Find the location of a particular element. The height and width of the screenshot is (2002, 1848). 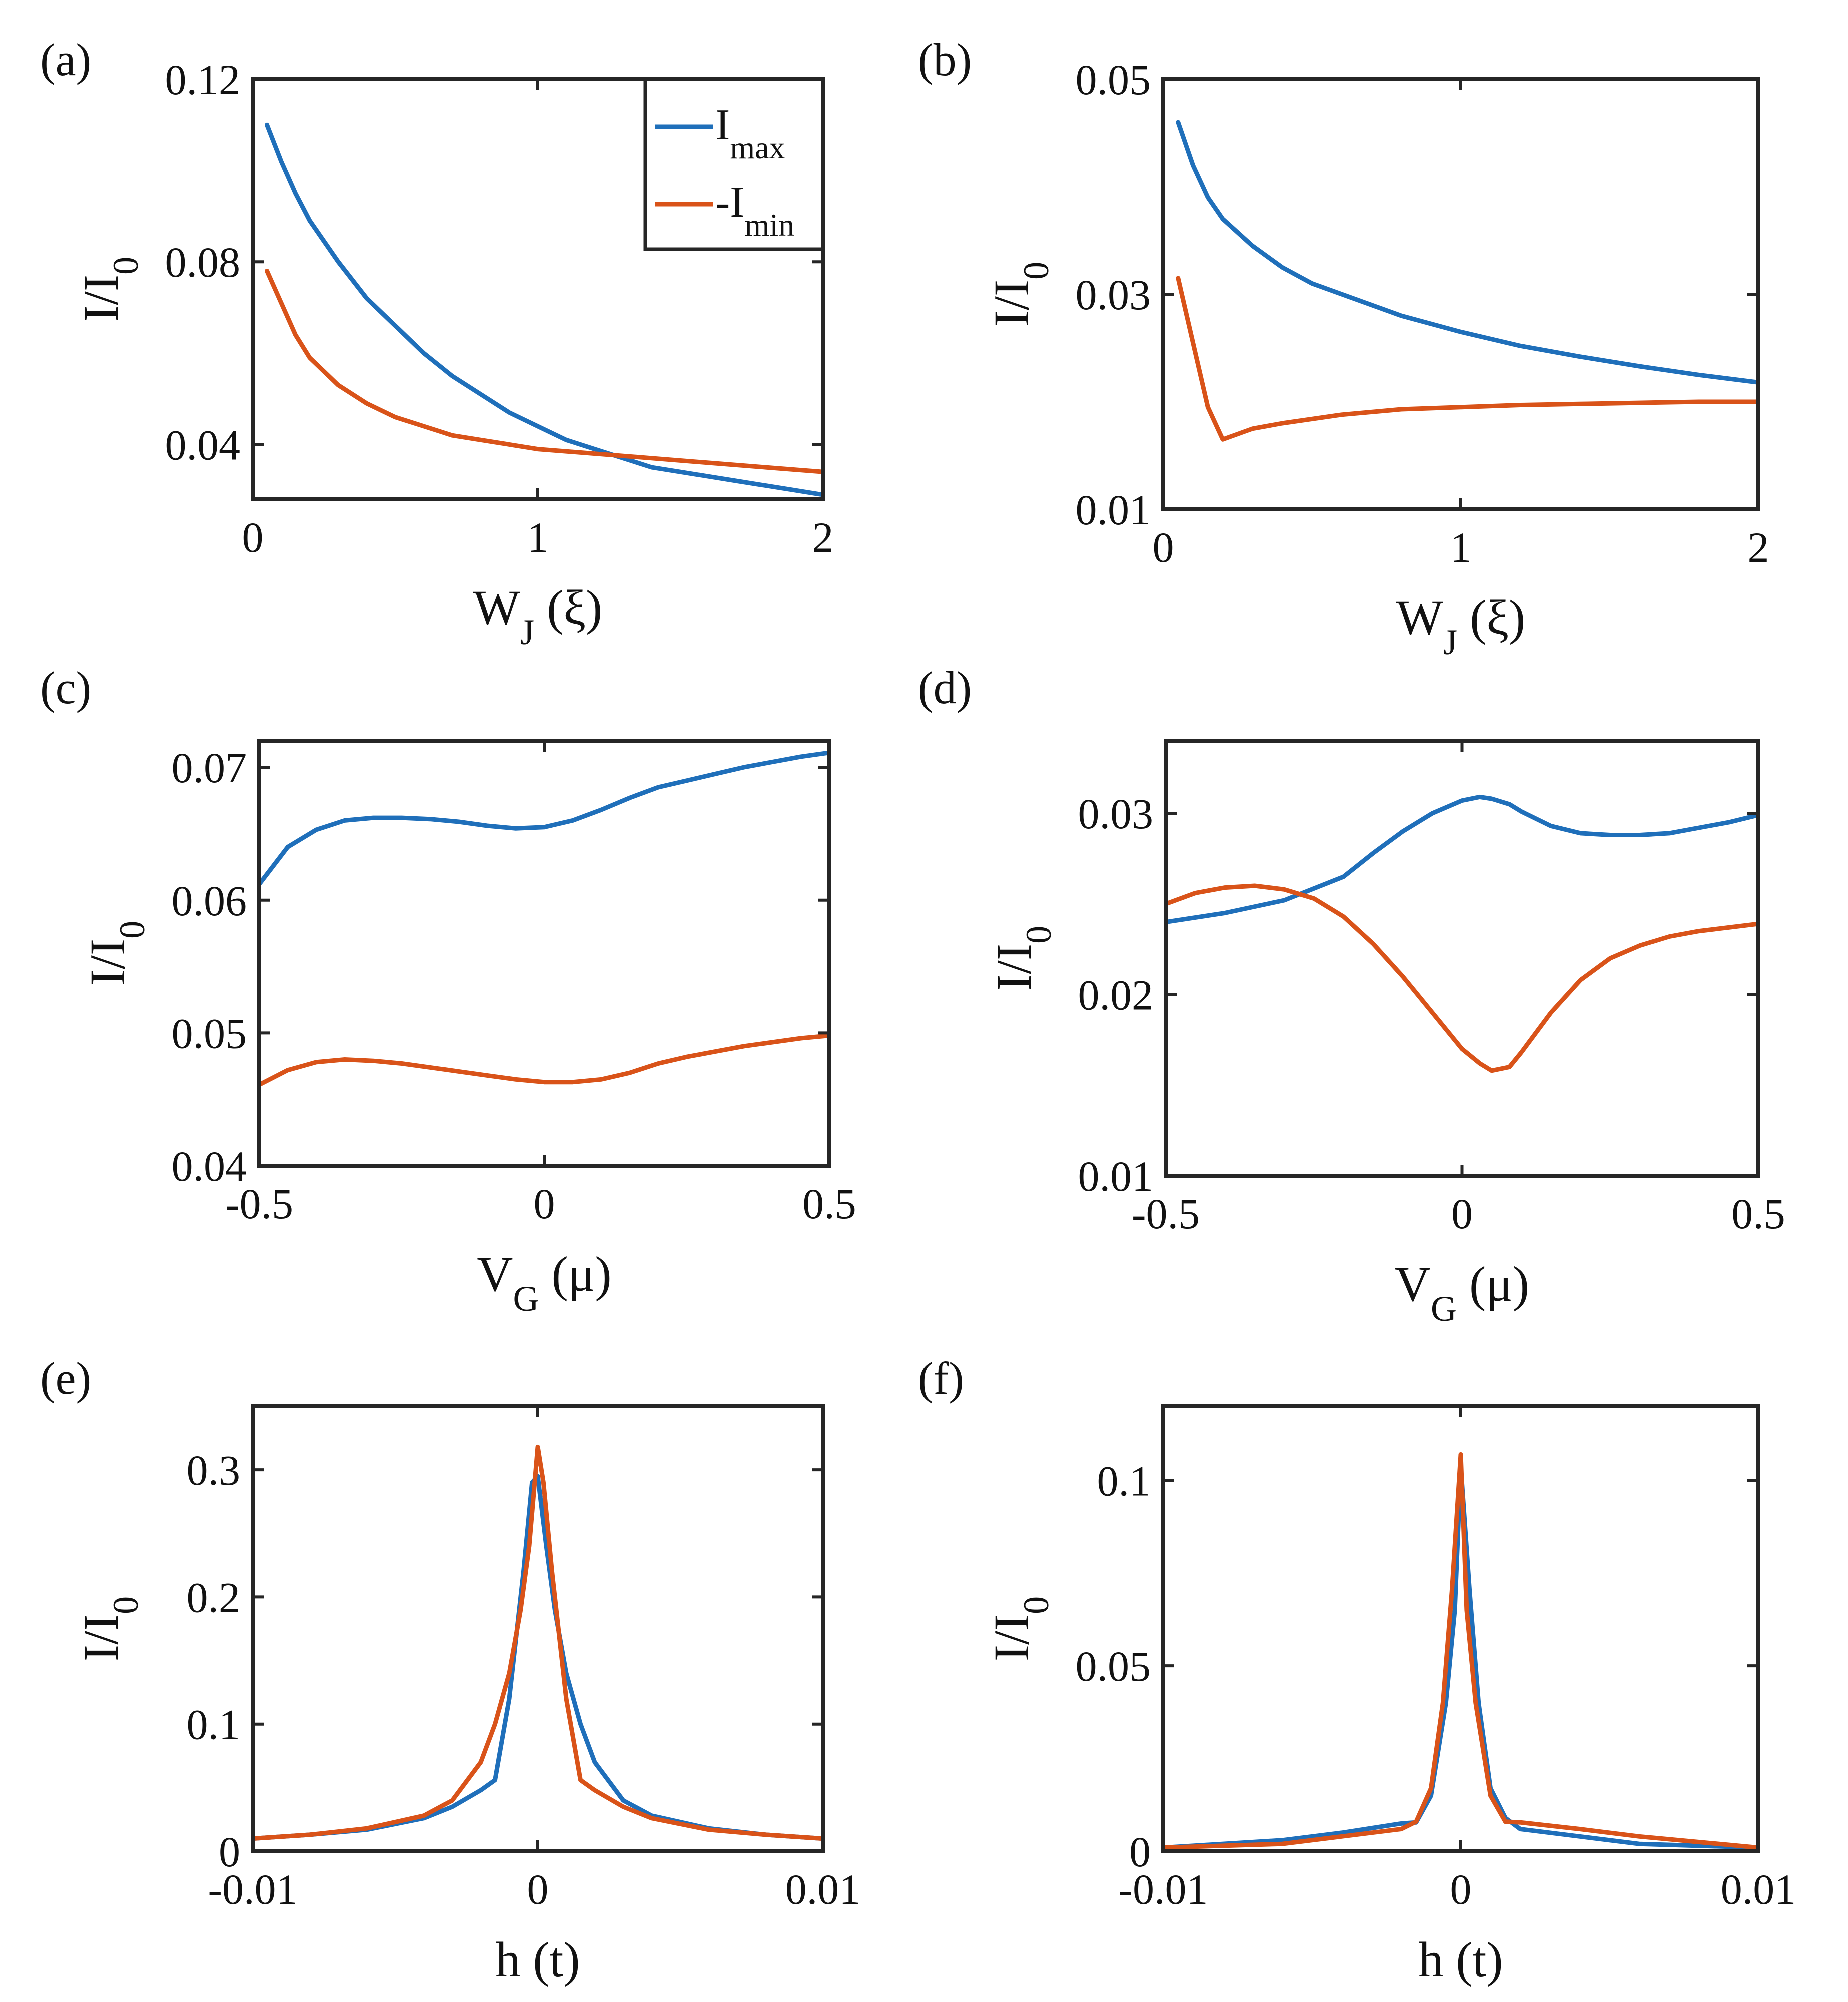

y-tick-label: 0.08 is located at coordinates (203, 262).